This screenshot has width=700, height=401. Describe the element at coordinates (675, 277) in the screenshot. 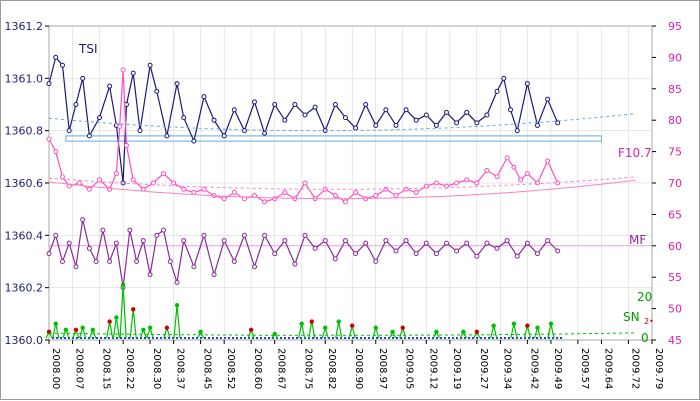

I see `right-tick-label: 55` at that location.